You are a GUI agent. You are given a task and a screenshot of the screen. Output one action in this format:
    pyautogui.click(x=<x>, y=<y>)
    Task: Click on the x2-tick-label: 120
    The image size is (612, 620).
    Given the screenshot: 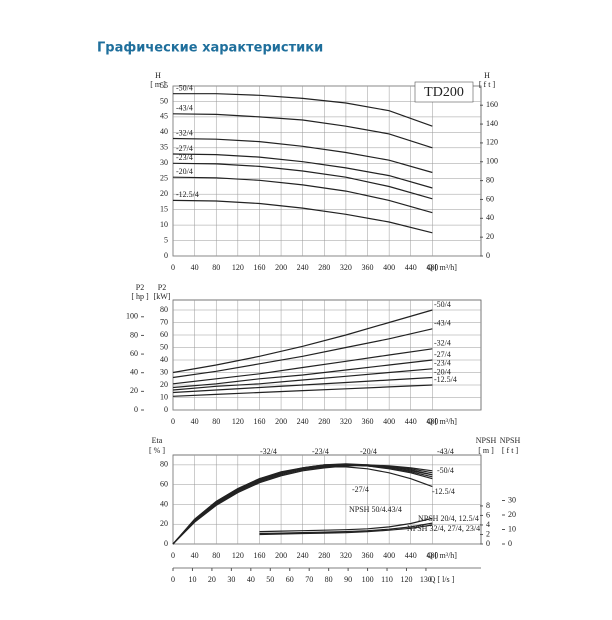 What is the action you would take?
    pyautogui.click(x=406, y=579)
    